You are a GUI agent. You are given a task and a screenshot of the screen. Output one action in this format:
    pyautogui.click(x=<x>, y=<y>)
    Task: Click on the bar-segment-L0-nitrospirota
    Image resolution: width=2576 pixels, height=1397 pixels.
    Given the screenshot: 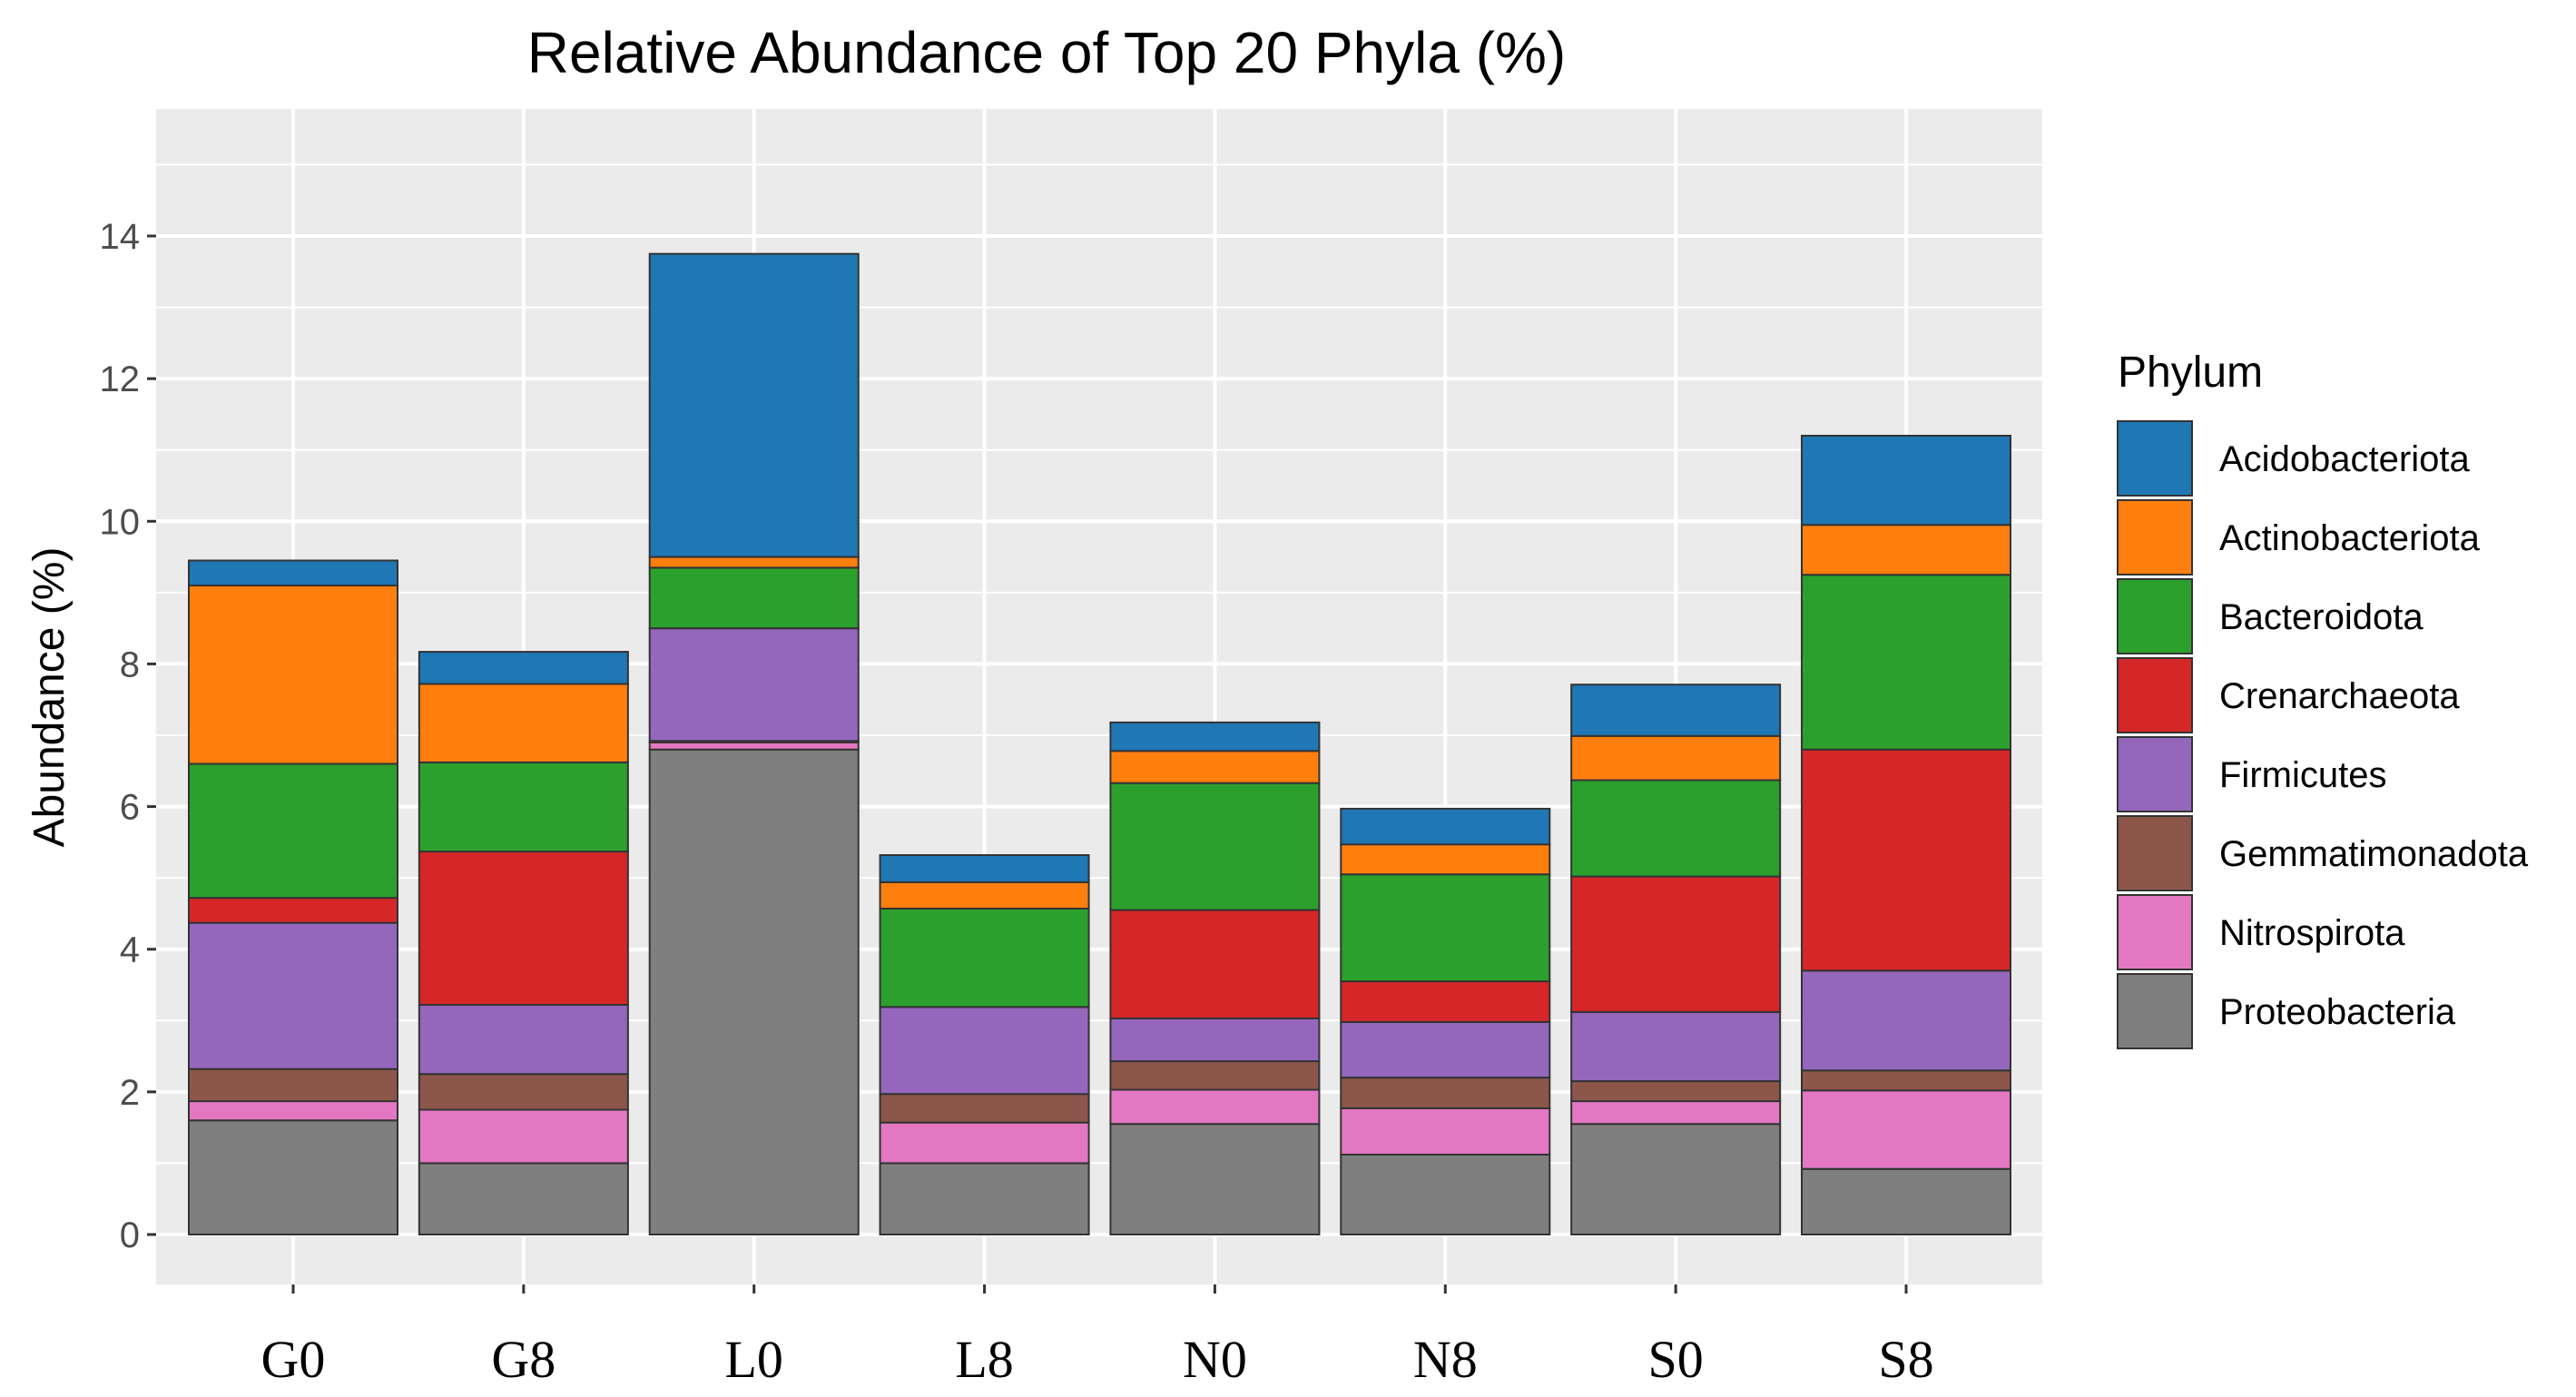 What is the action you would take?
    pyautogui.click(x=754, y=746)
    